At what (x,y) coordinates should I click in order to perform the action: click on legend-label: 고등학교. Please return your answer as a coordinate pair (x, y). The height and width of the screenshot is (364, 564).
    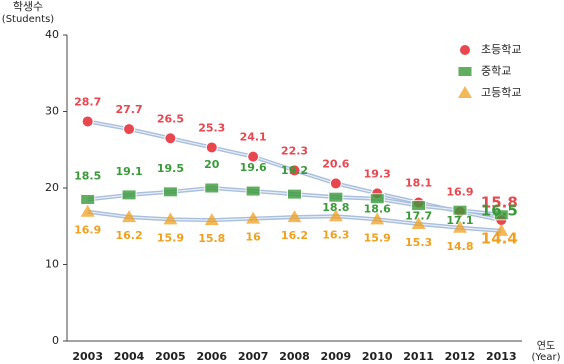
    Looking at the image, I should click on (501, 92).